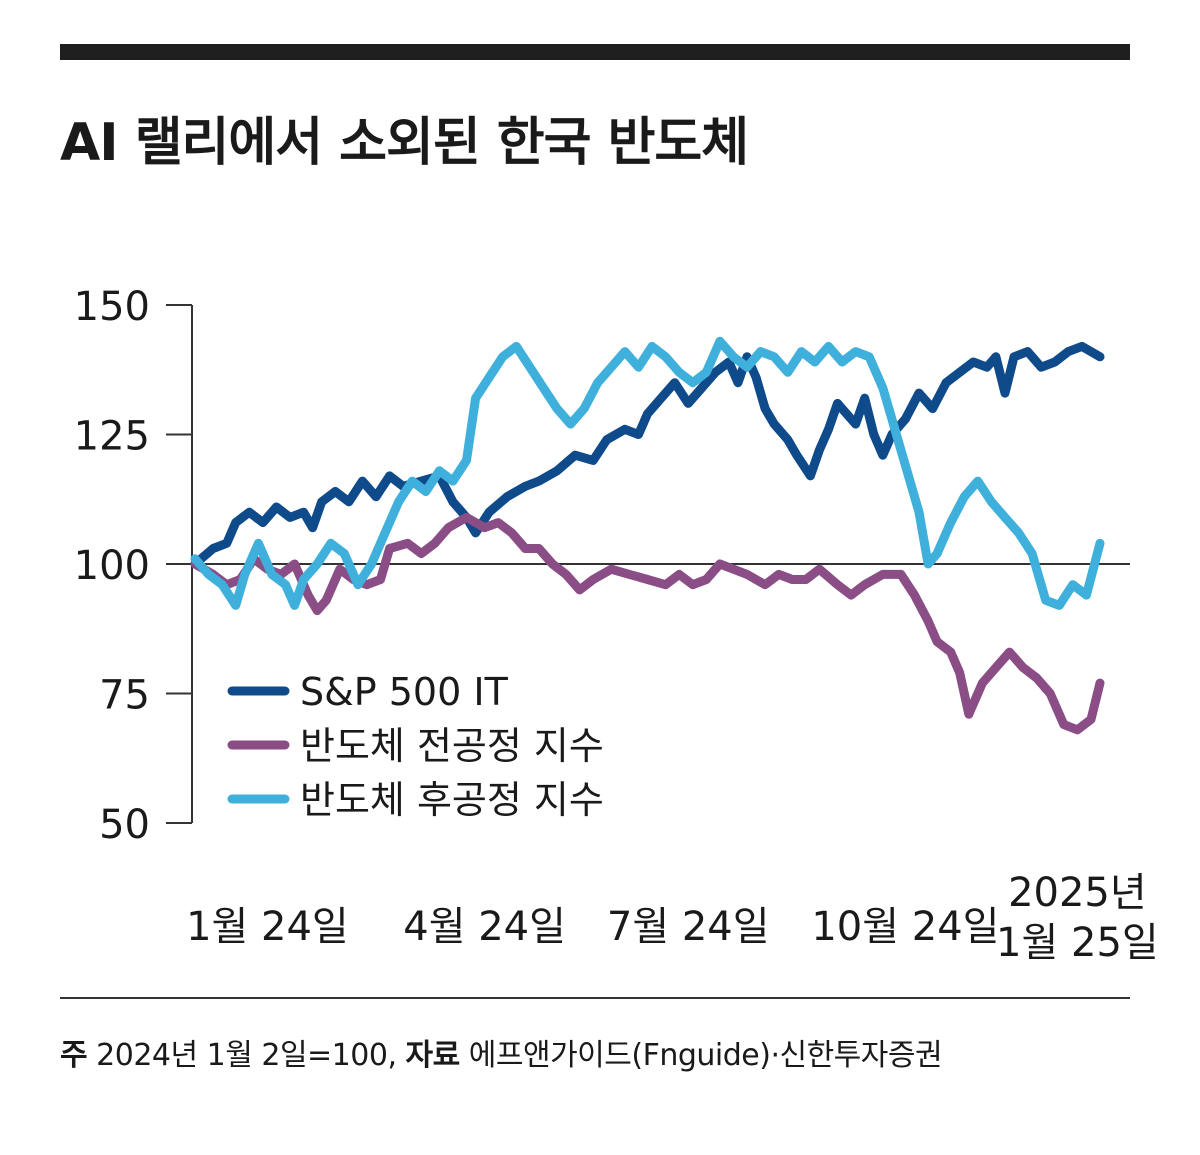 This screenshot has width=1200, height=1155. Describe the element at coordinates (124, 825) in the screenshot. I see `y-tick-label: 50` at that location.